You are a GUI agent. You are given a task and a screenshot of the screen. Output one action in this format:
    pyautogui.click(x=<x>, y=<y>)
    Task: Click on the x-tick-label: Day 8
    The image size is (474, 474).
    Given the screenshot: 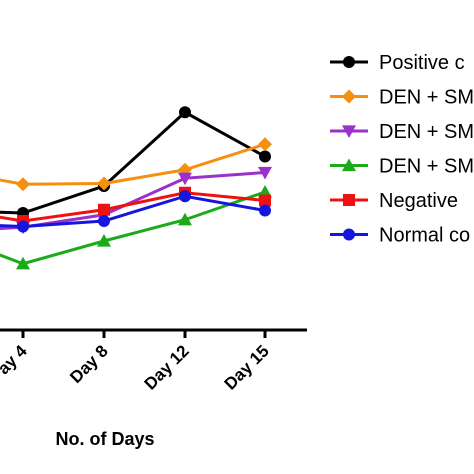 What is the action you would take?
    pyautogui.click(x=89, y=364)
    